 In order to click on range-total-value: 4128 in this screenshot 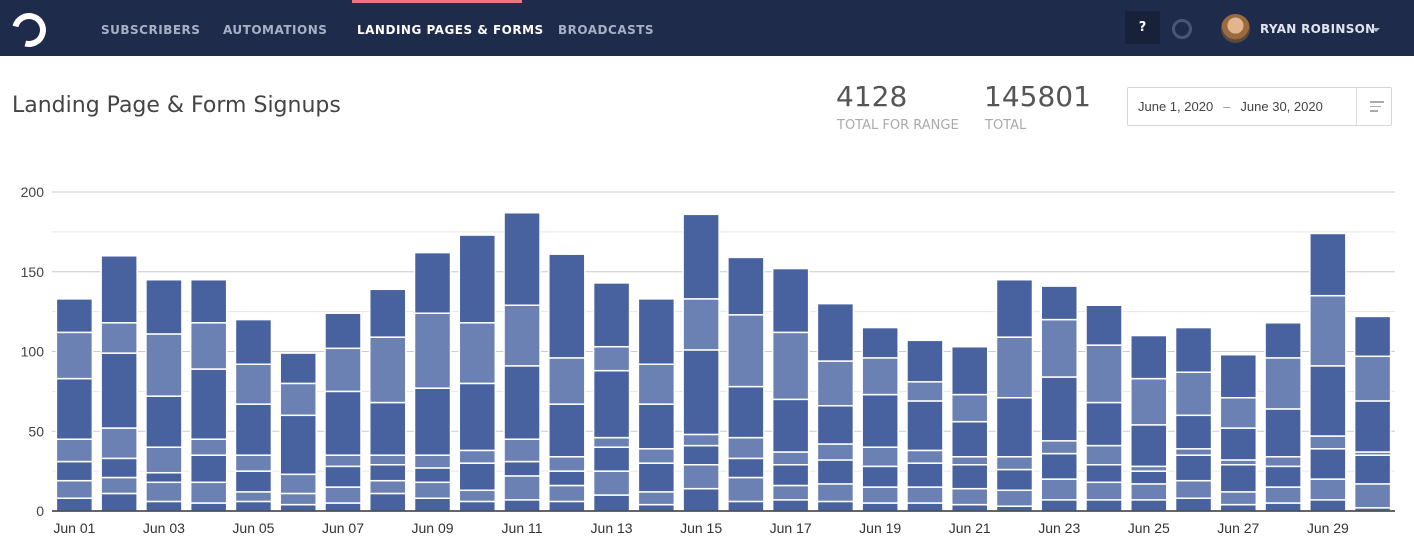, I will do `click(872, 96)`.